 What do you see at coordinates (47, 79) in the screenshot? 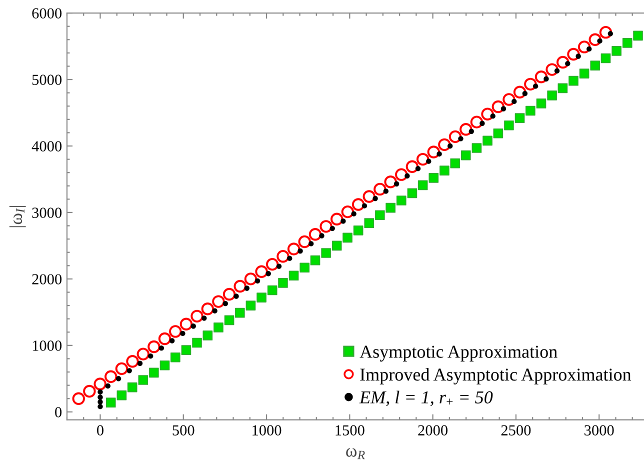
I see `y-tick-label: 5000` at bounding box center [47, 79].